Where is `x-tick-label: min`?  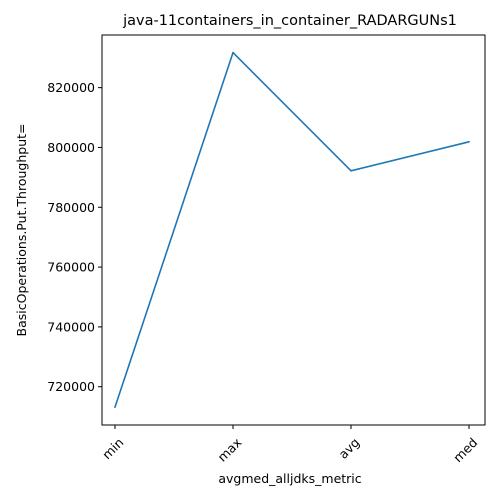 x-tick-label: min is located at coordinates (112, 448).